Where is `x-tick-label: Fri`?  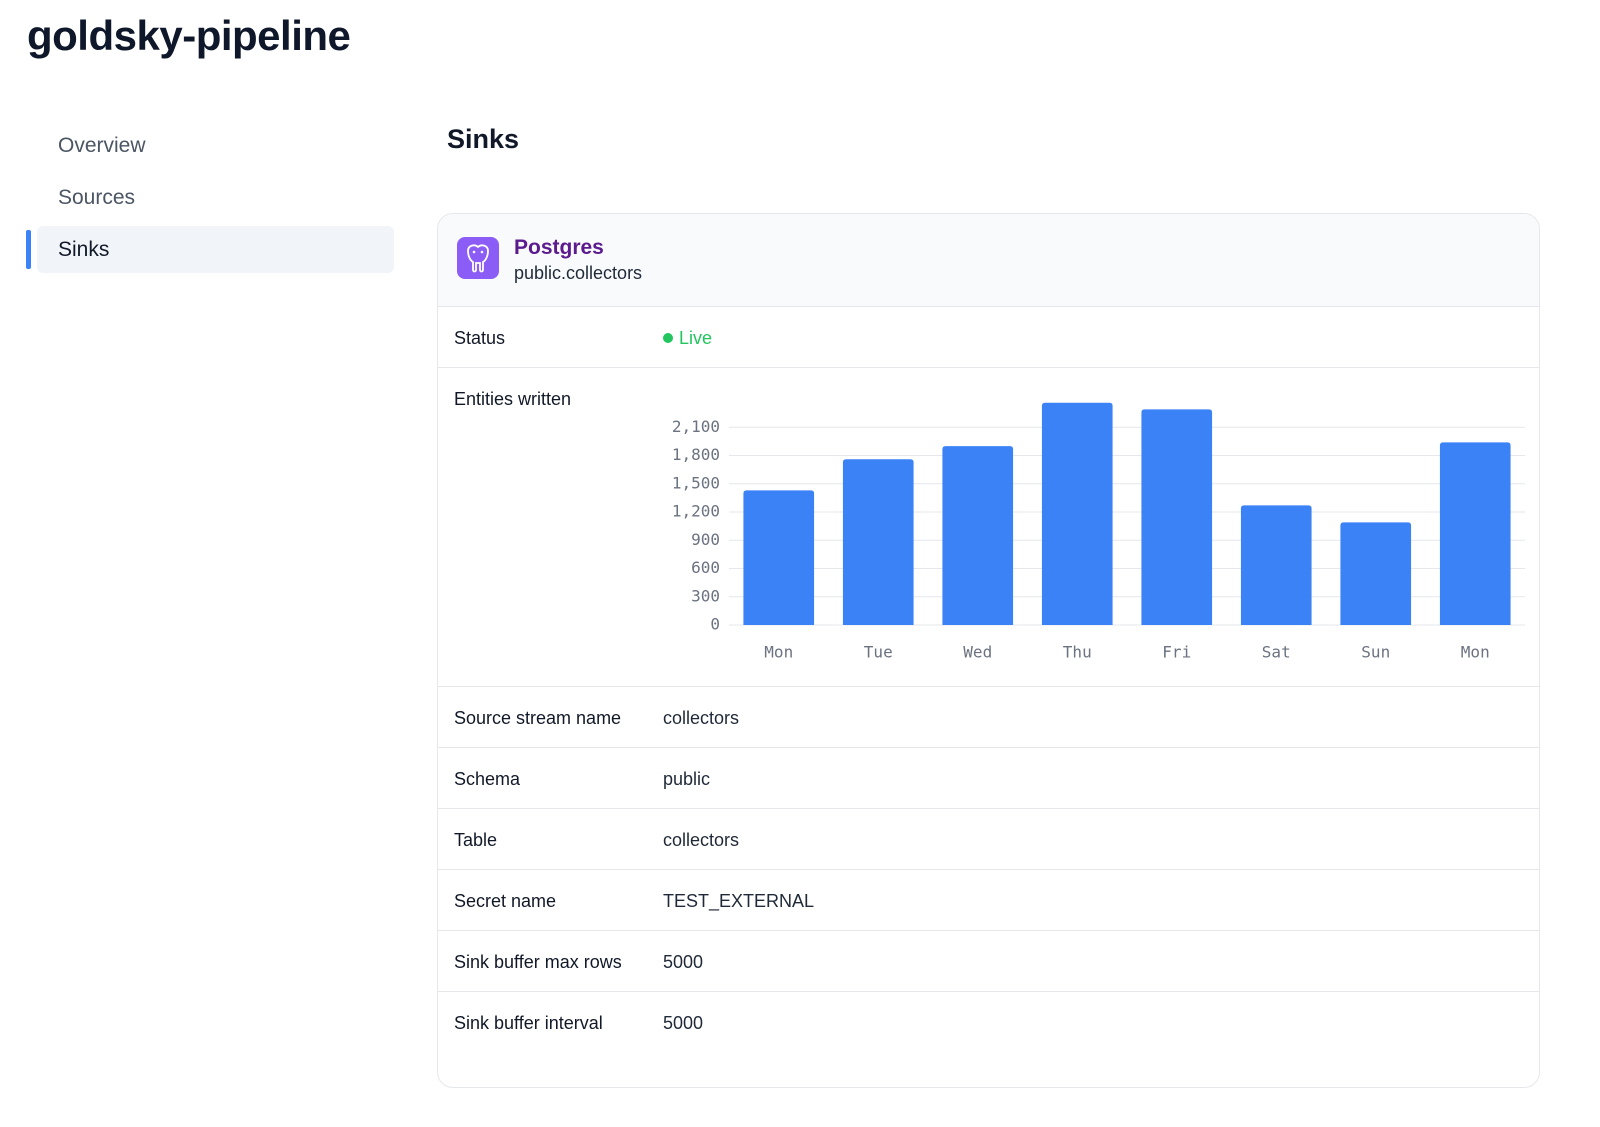
x-tick-label: Fri is located at coordinates (1176, 652).